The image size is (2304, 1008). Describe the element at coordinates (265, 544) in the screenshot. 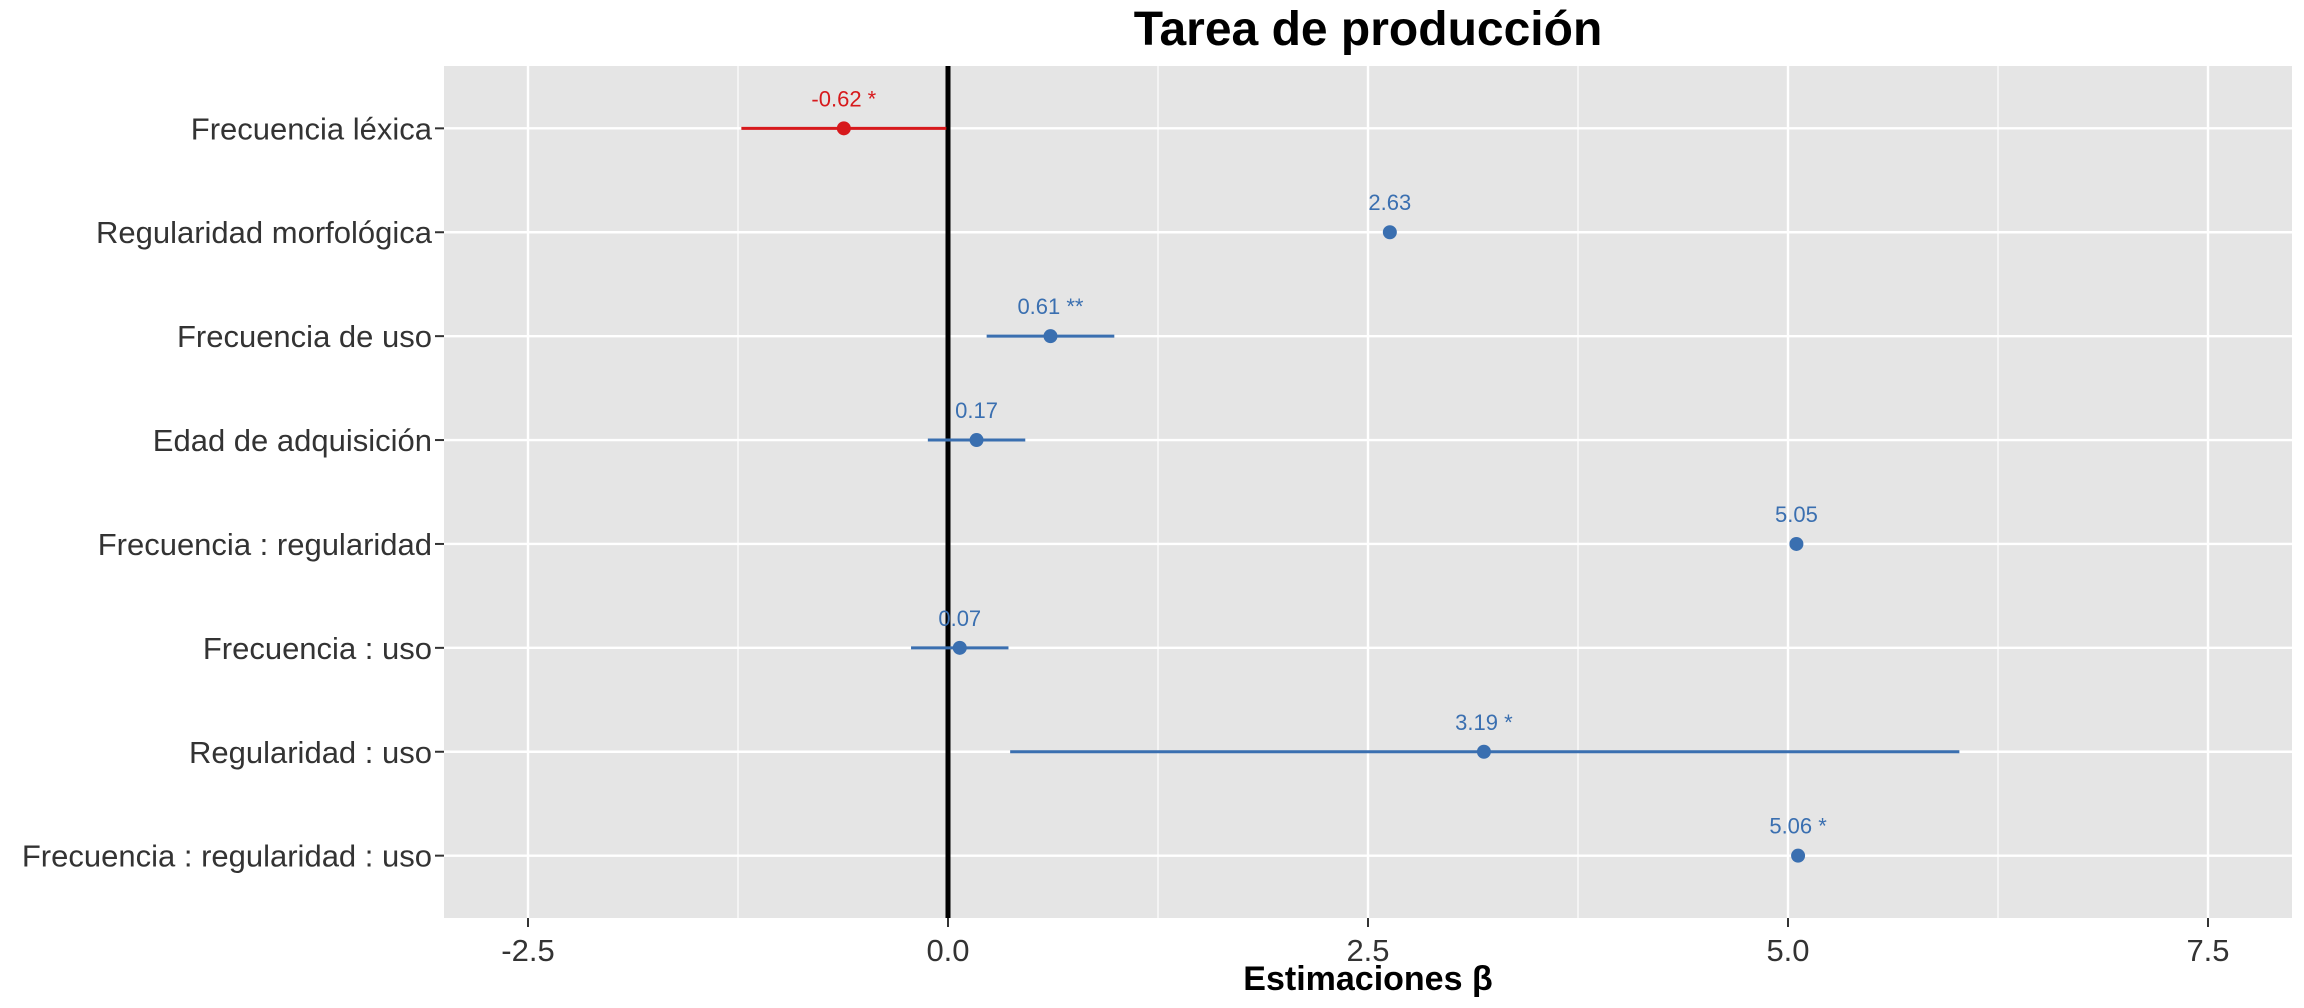

I see `y-tick-label: Frecuencia : regularidad` at that location.